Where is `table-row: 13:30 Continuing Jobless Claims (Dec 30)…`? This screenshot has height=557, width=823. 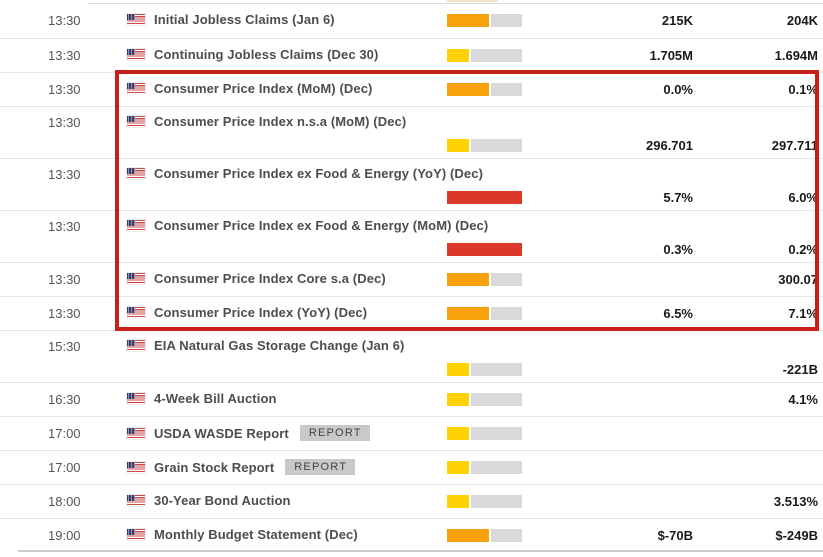 table-row: 13:30 Continuing Jobless Claims (Dec 30)… is located at coordinates (411, 55).